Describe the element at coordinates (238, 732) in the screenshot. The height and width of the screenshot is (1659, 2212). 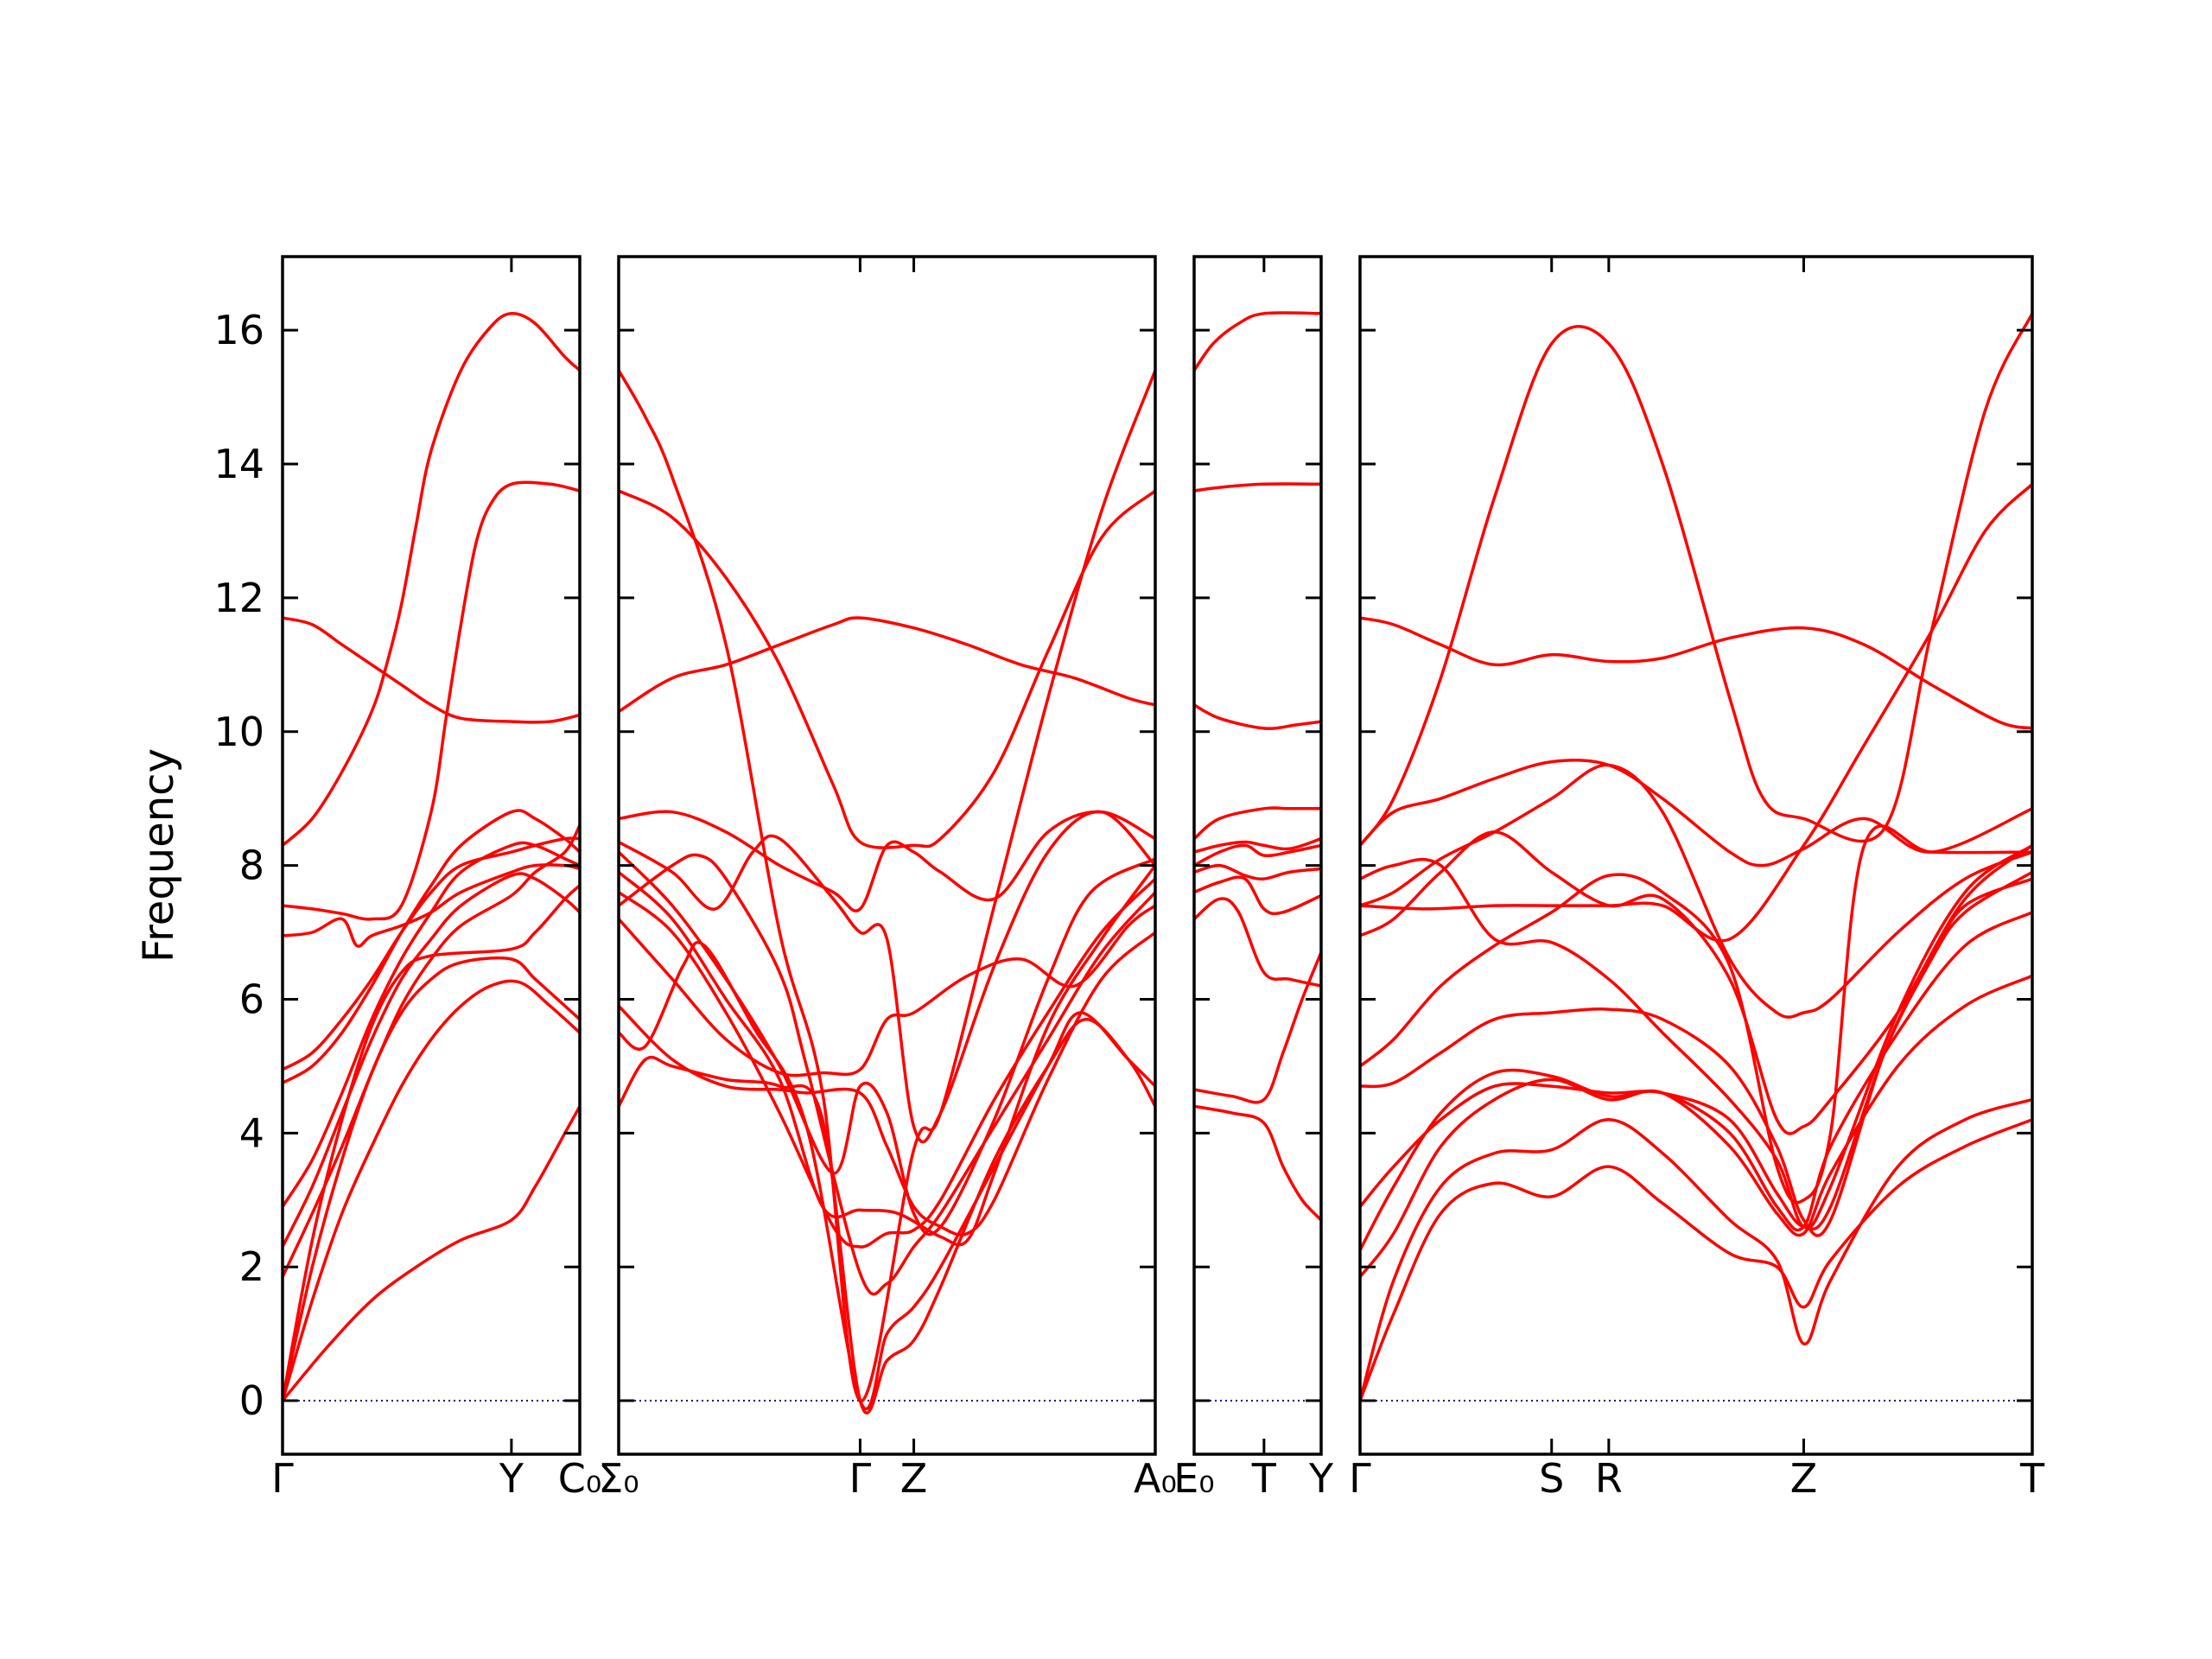
I see `y-tick-label: 10` at that location.